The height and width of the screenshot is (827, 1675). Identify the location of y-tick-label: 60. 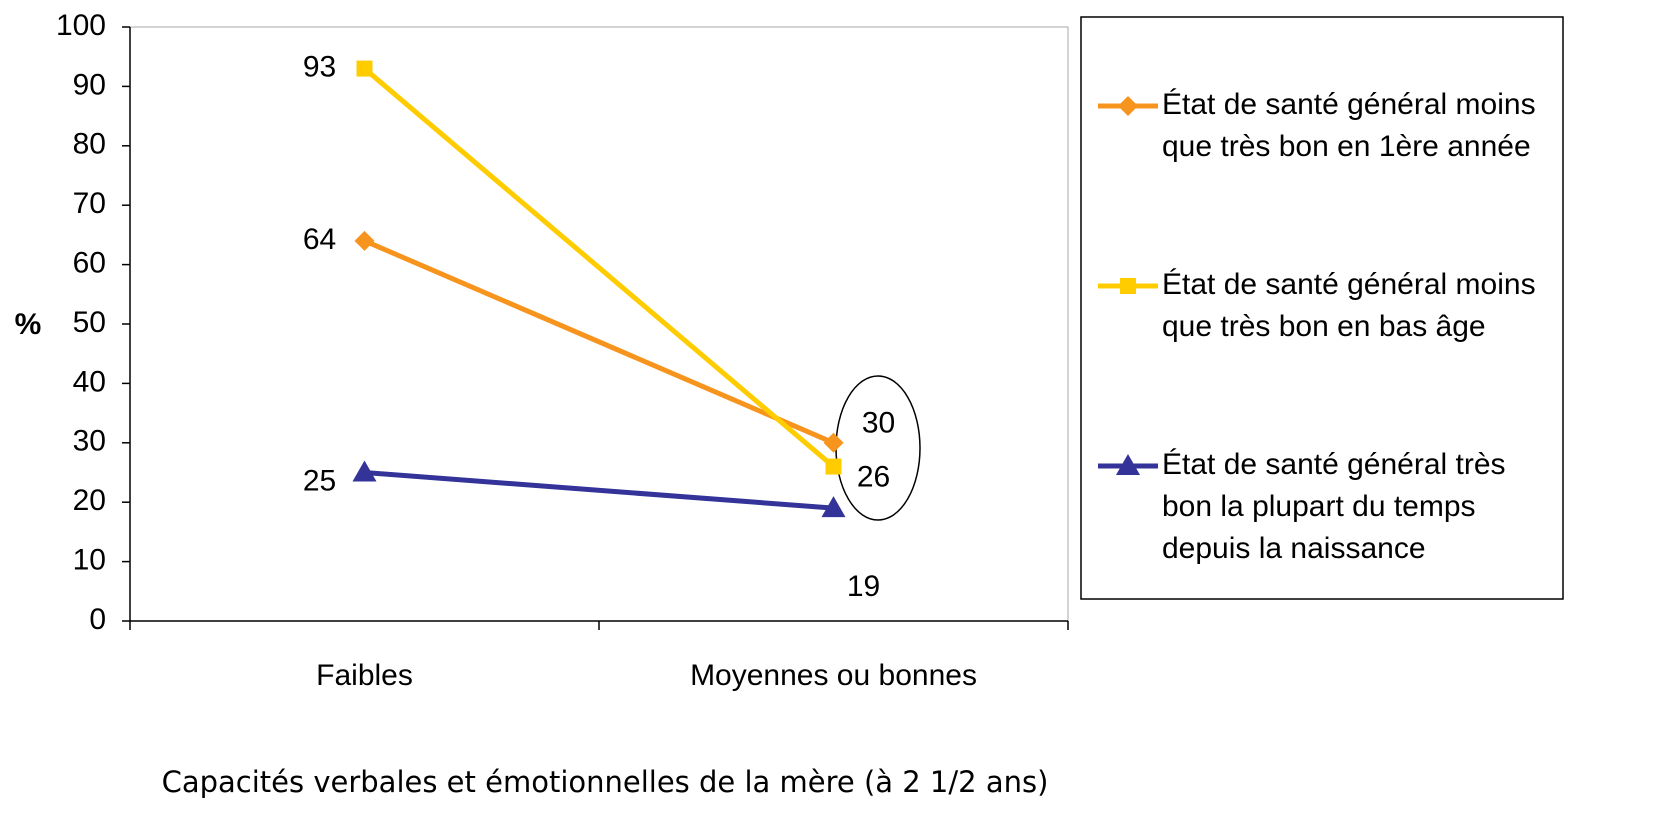
(89, 263).